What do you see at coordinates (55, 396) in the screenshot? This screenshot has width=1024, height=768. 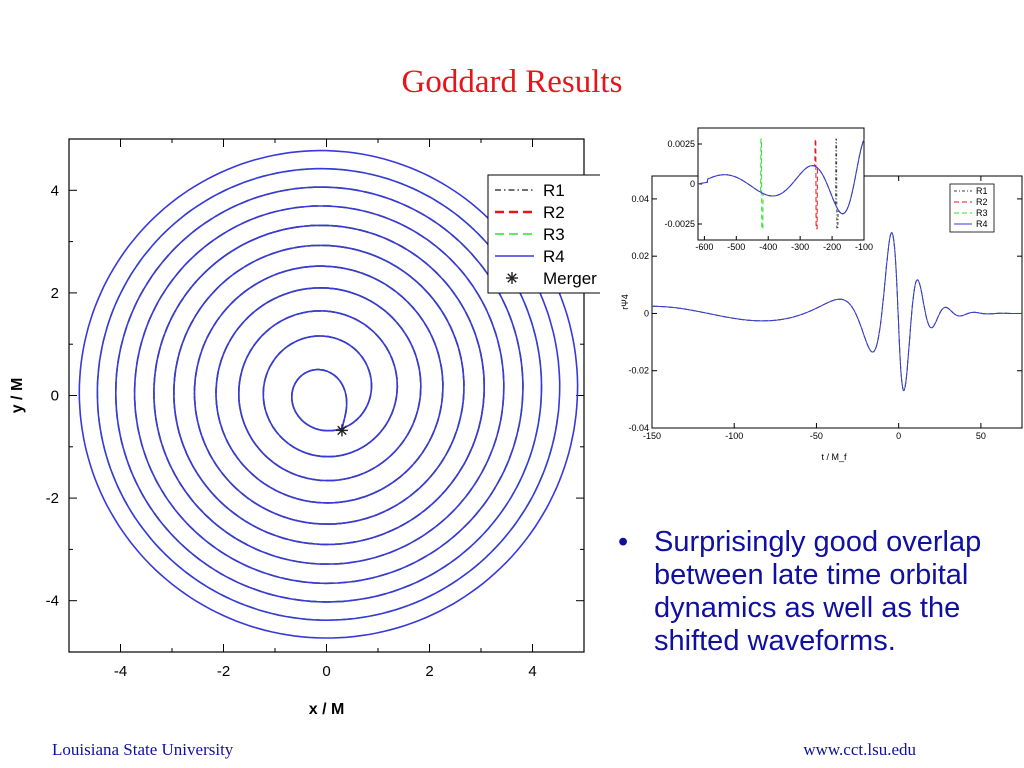 I see `y-tick-label: 0` at bounding box center [55, 396].